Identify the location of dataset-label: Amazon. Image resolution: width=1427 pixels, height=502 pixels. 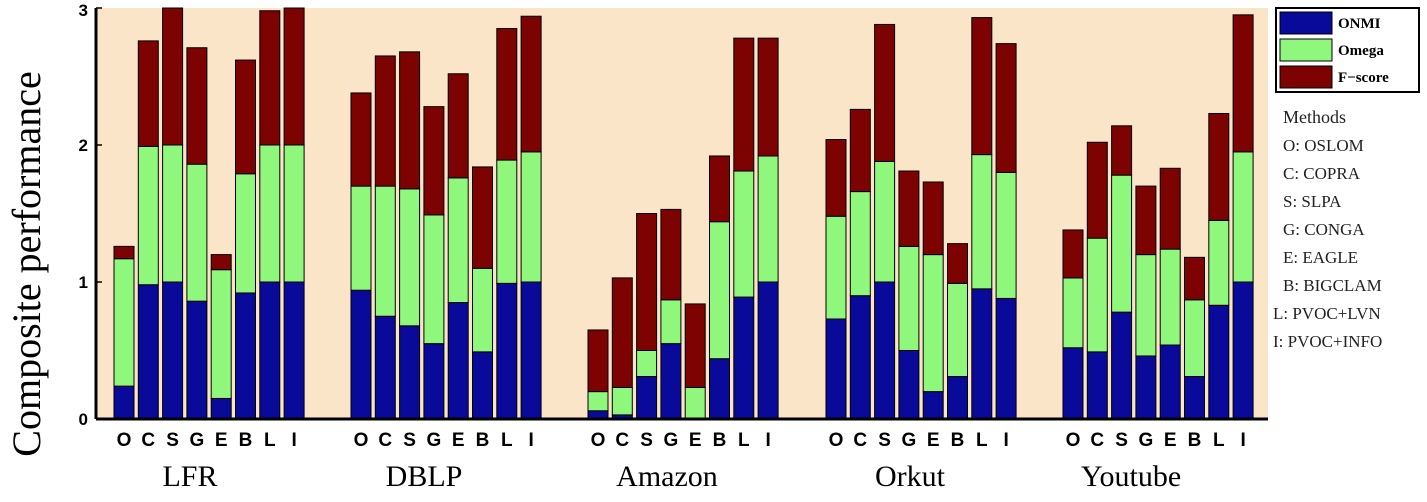
(667, 476).